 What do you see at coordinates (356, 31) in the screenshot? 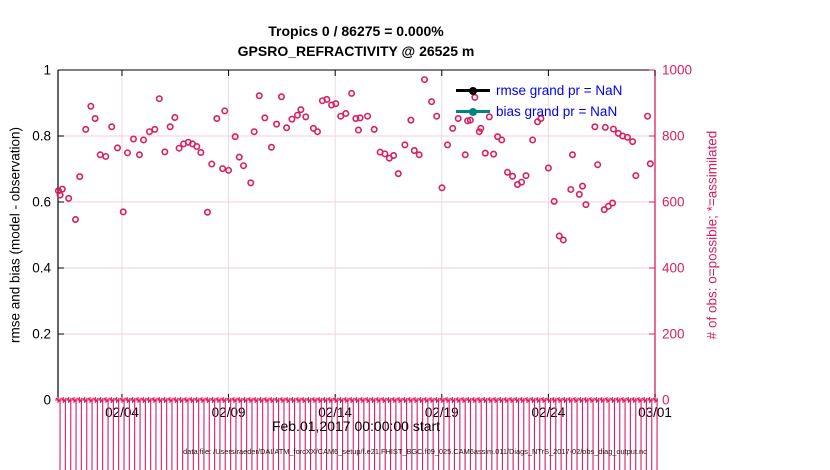
I see `chart-title-line1: Tropics 0 / 86275 = 0.000%` at bounding box center [356, 31].